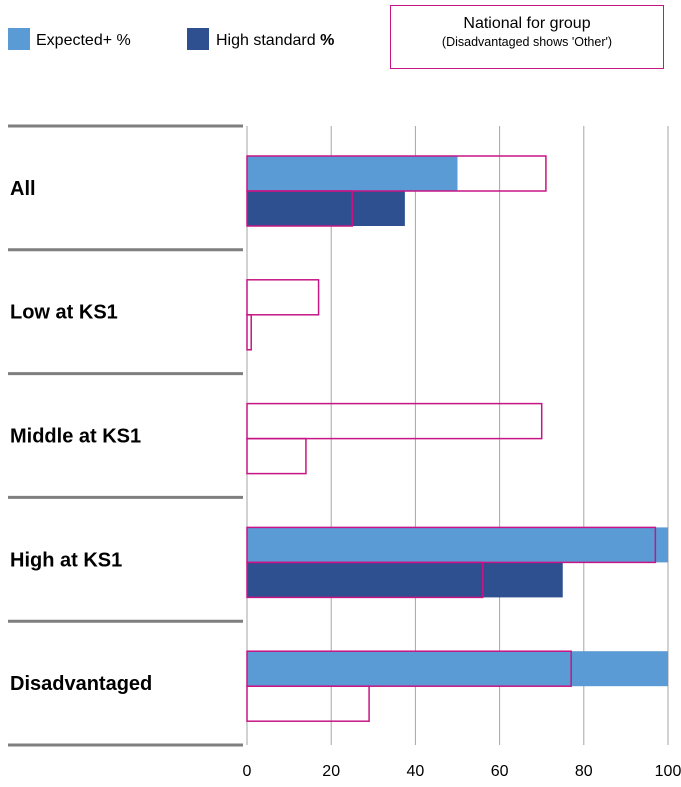 The image size is (681, 787). Describe the element at coordinates (416, 771) in the screenshot. I see `x-tick-label: 40` at that location.